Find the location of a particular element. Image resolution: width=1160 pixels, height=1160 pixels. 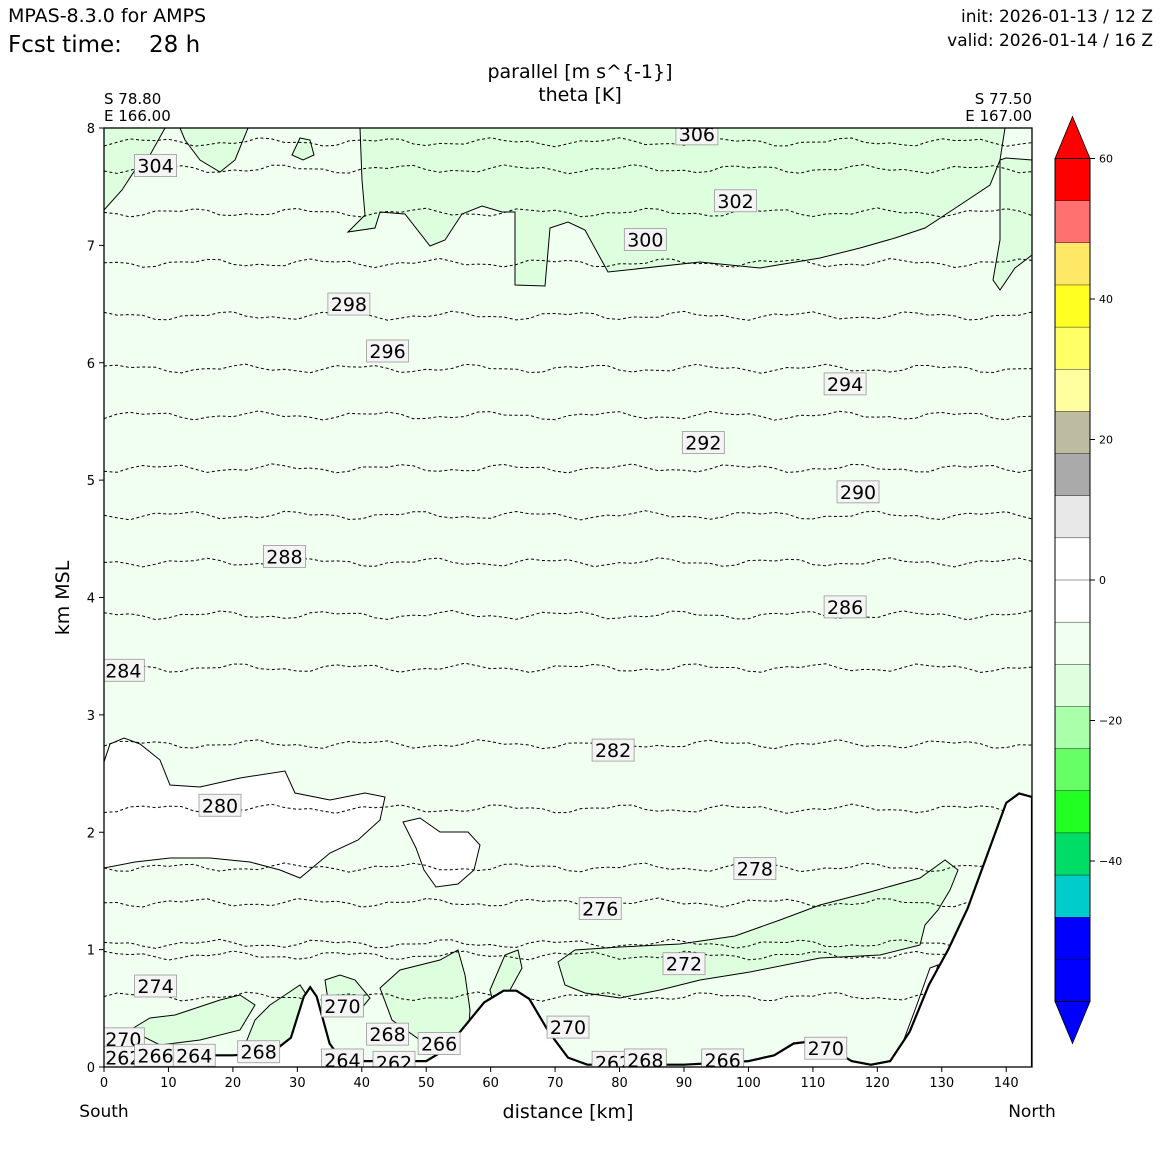

start-lon: E 166.00 is located at coordinates (137, 116).